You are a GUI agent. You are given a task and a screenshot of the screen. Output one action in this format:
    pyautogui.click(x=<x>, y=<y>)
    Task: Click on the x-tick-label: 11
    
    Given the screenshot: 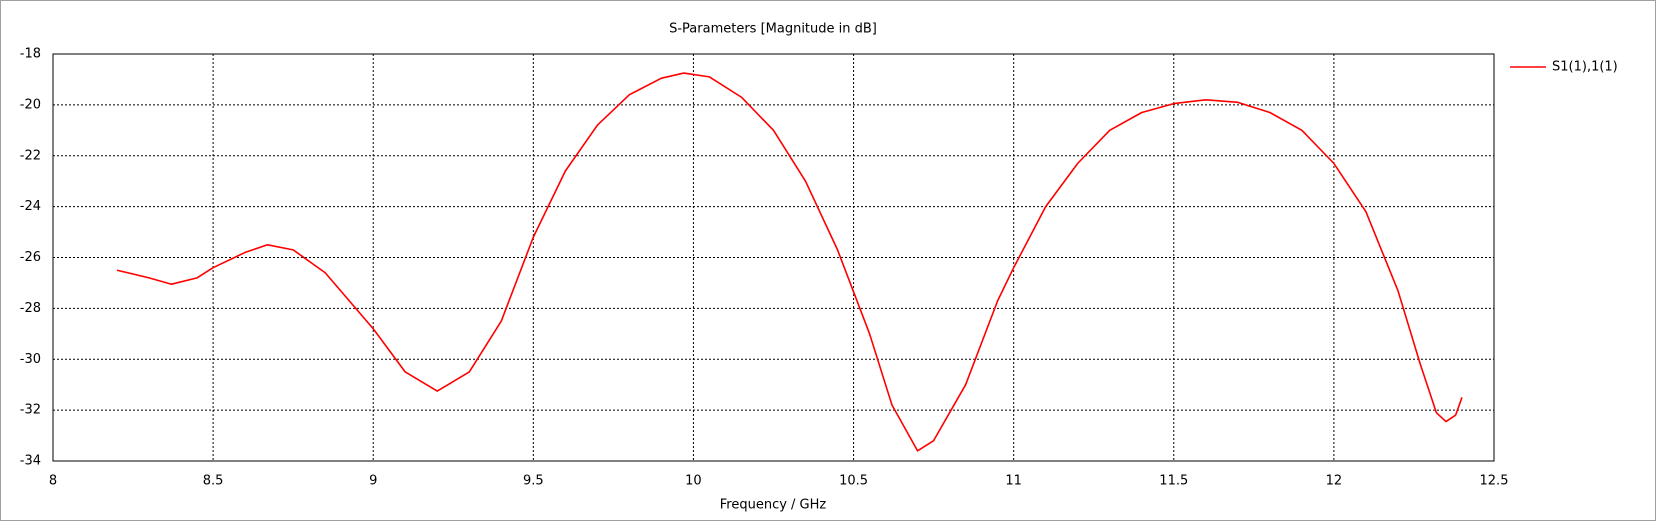 What is the action you would take?
    pyautogui.click(x=1013, y=481)
    